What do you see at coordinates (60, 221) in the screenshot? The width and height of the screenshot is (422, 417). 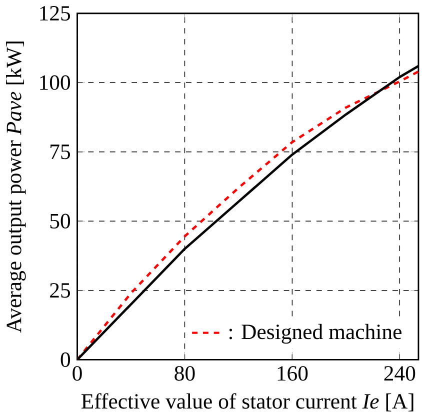 I see `y-tick-label: 50` at bounding box center [60, 221].